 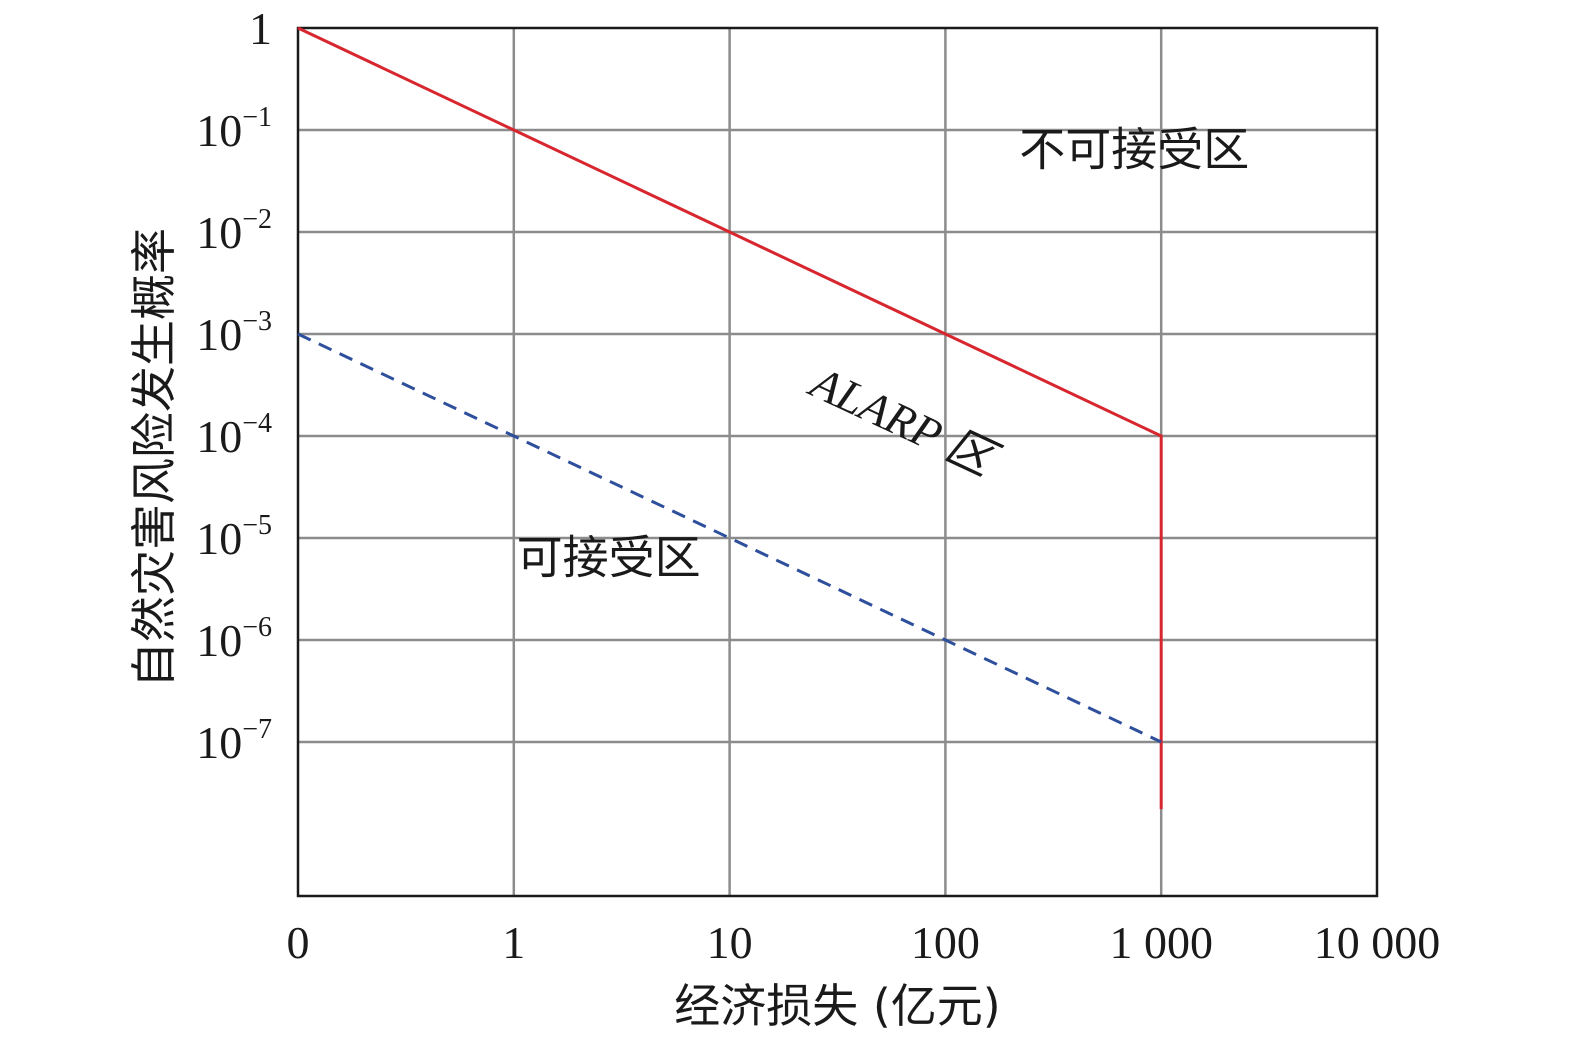 What do you see at coordinates (1377, 942) in the screenshot?
I see `x-tick-label: 10 000` at bounding box center [1377, 942].